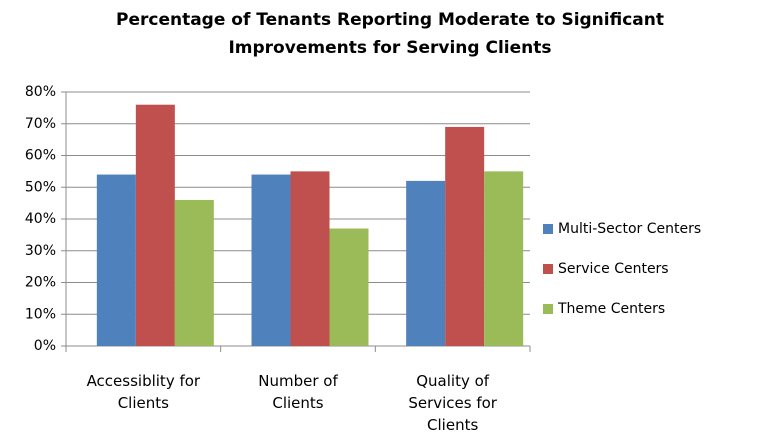  What do you see at coordinates (40, 92) in the screenshot?
I see `y-tick-label: 80%` at bounding box center [40, 92].